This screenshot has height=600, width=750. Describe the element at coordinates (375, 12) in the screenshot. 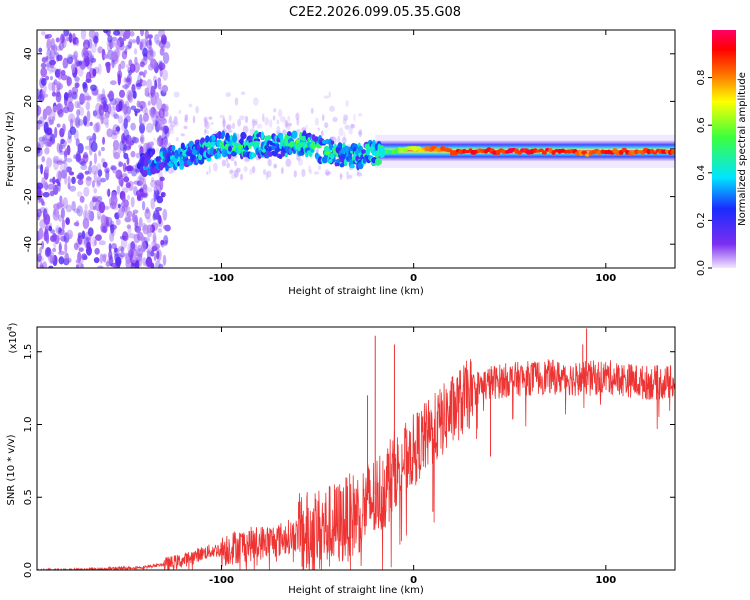

I see `figure-title: C2E2.2026.099.05.35.G08` at that location.